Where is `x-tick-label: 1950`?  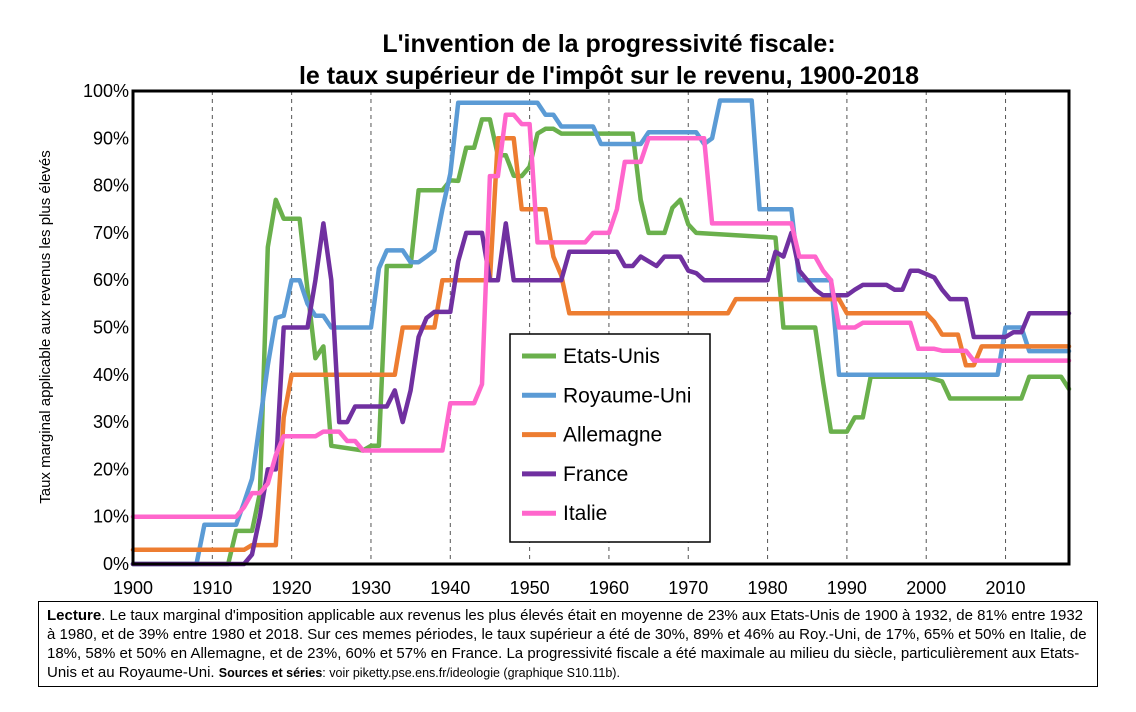 x-tick-label: 1950 is located at coordinates (530, 588).